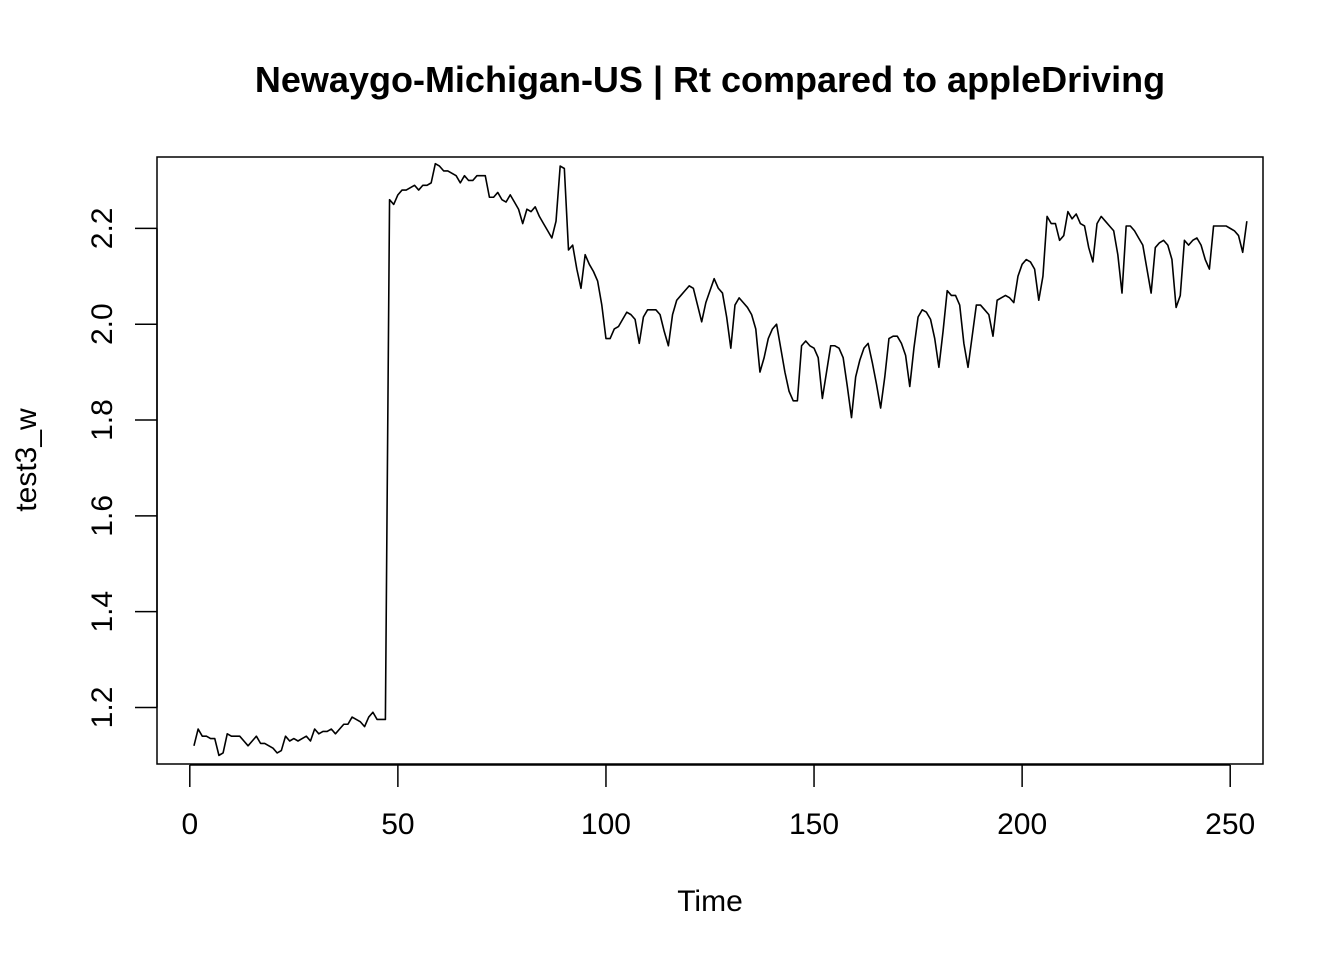 The height and width of the screenshot is (960, 1344). What do you see at coordinates (189, 824) in the screenshot?
I see `x-tick-label: 0` at bounding box center [189, 824].